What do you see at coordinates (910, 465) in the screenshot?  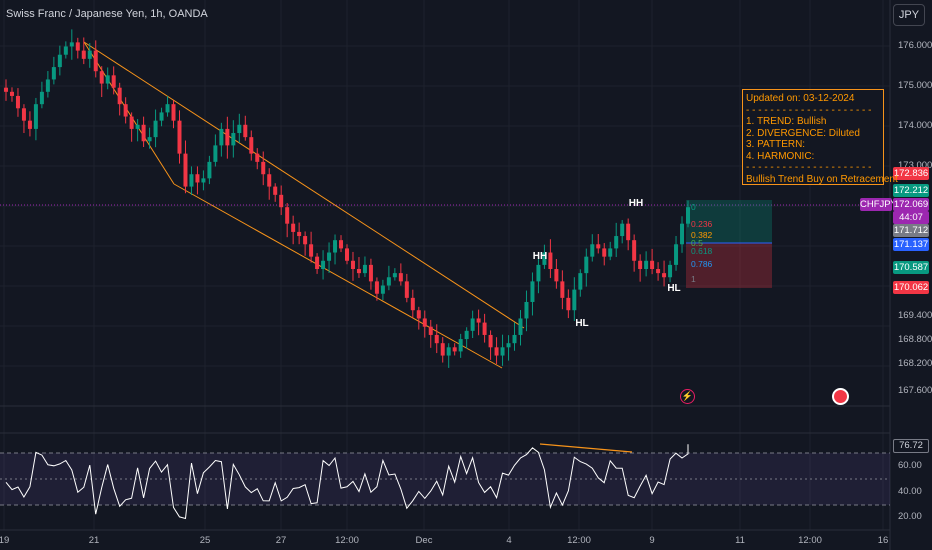 I see `rsi-tick: 60.00` at bounding box center [910, 465].